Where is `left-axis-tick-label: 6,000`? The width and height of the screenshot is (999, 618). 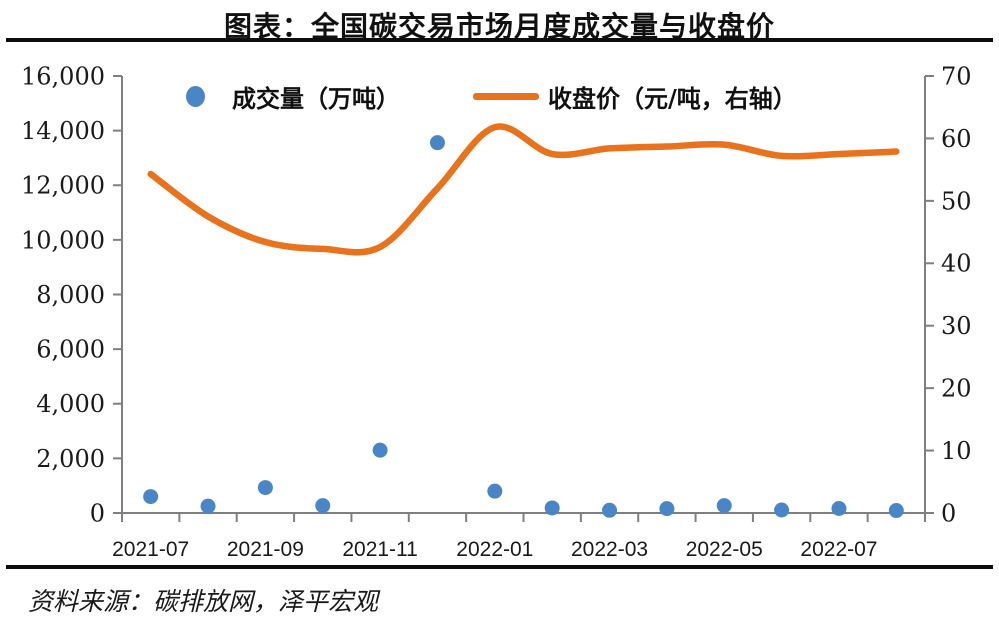
left-axis-tick-label: 6,000 is located at coordinates (70, 350).